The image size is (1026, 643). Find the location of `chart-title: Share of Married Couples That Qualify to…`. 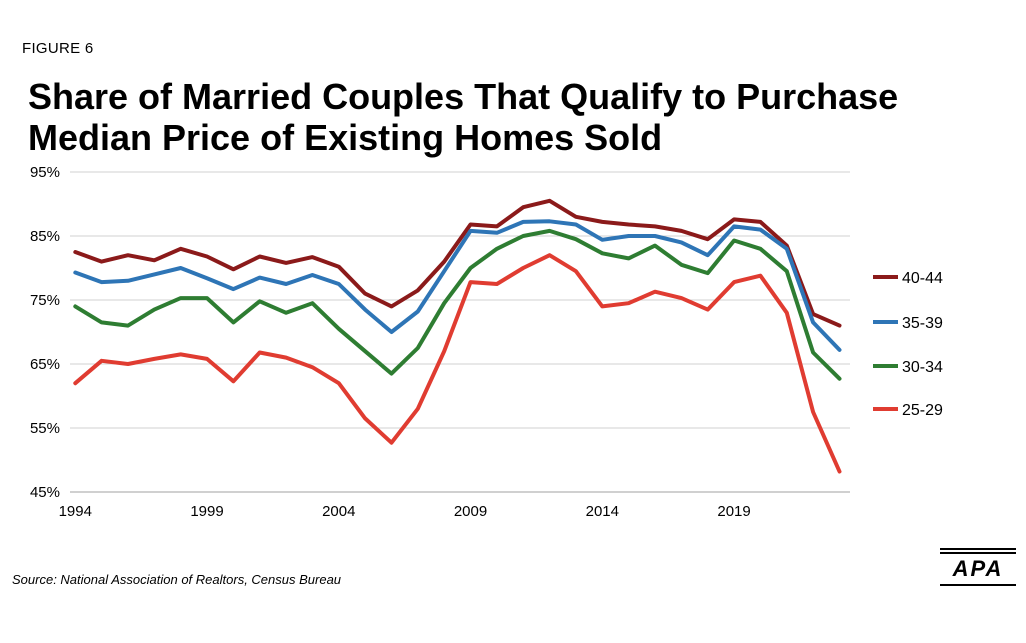

chart-title: Share of Married Couples That Qualify to… is located at coordinates (508, 117).